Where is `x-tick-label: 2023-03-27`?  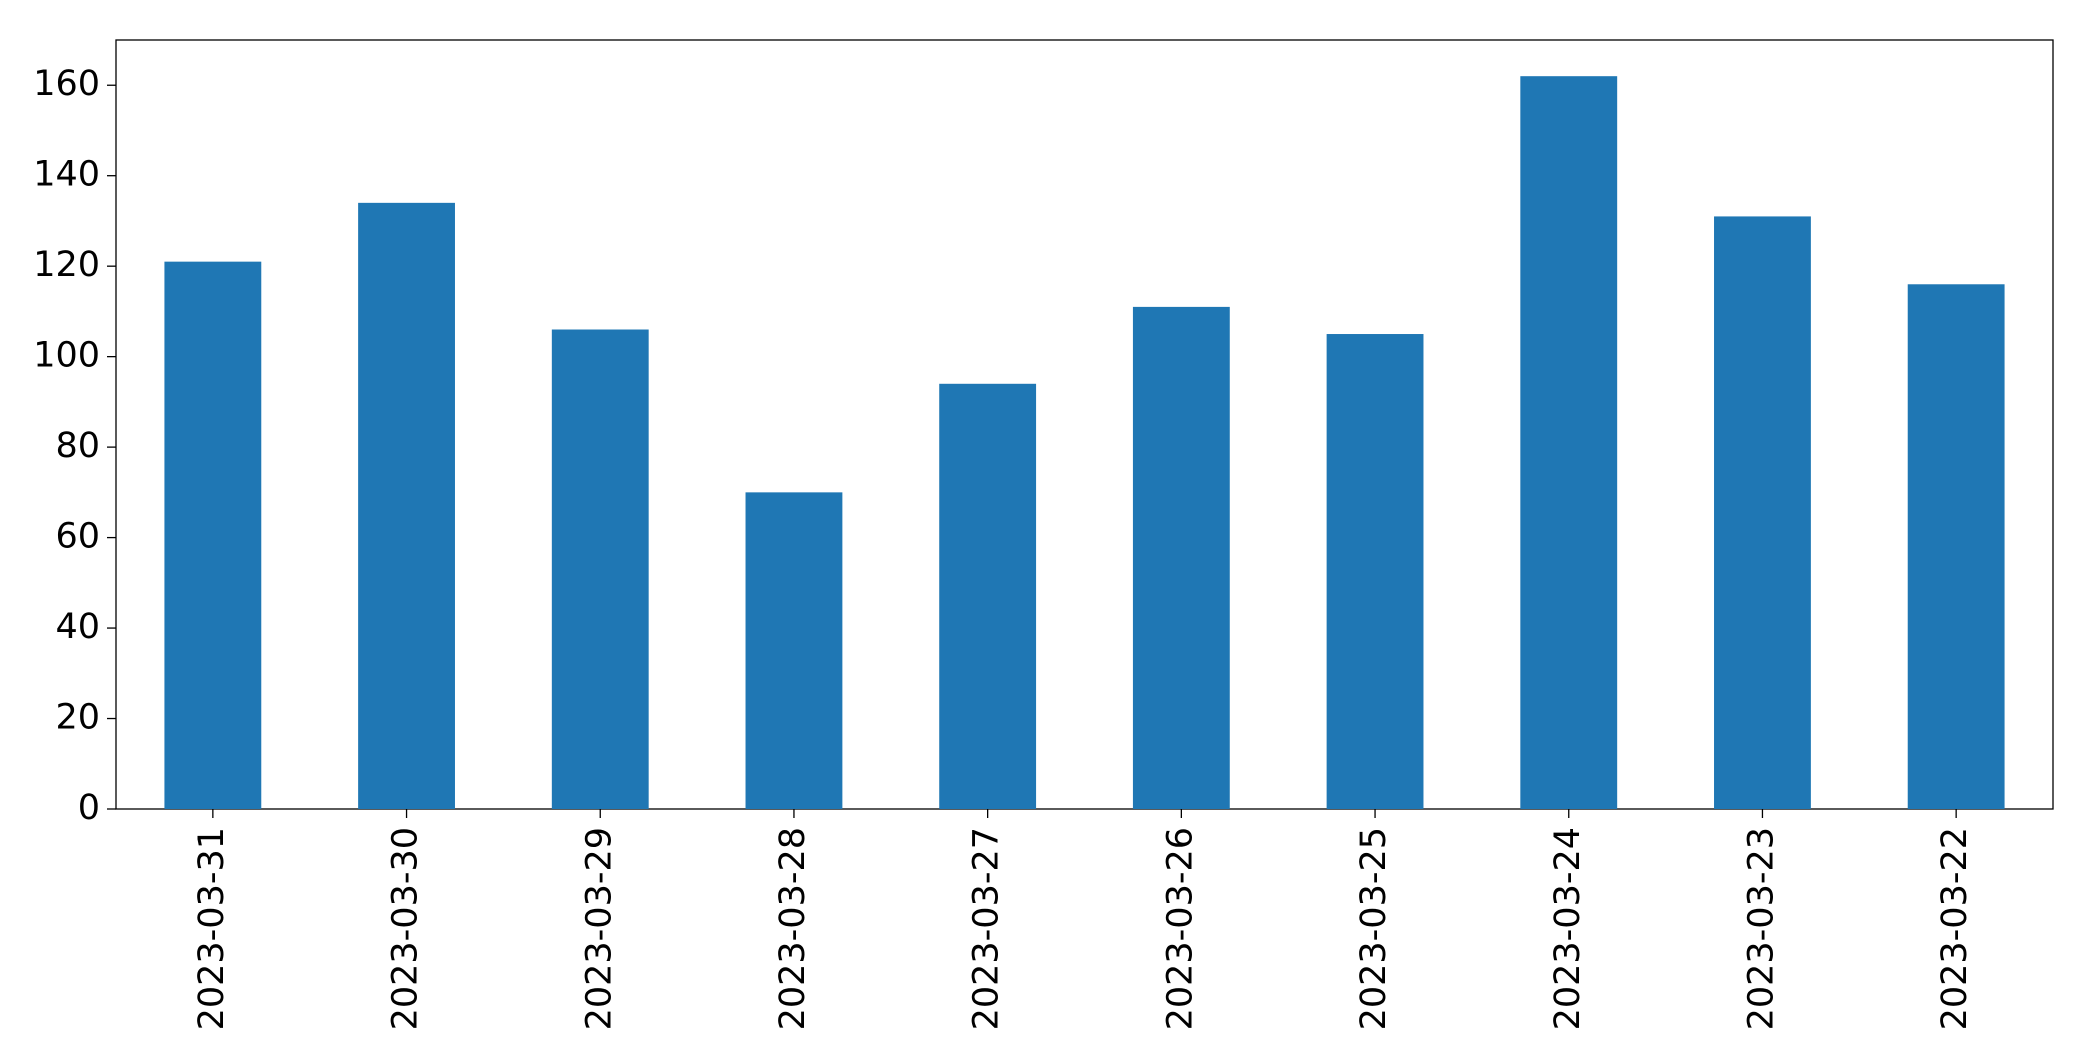
x-tick-label: 2023-03-27 is located at coordinates (987, 928).